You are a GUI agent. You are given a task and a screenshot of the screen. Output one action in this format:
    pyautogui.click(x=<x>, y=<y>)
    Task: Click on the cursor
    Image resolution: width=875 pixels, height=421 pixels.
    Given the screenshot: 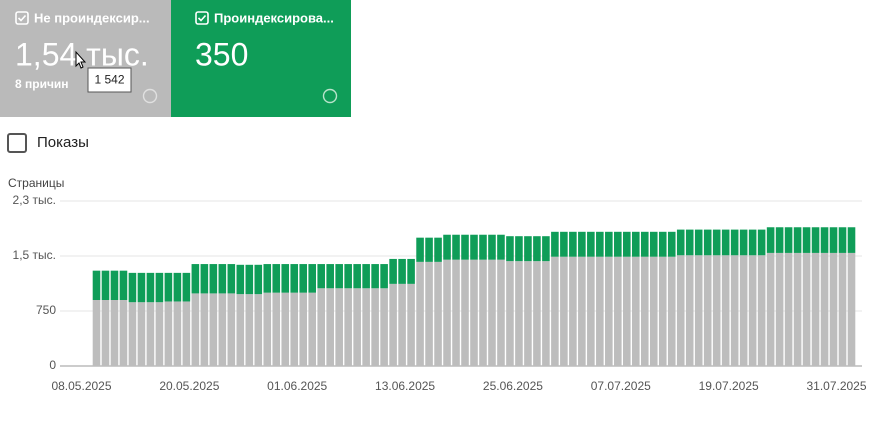 What is the action you would take?
    pyautogui.click(x=81, y=59)
    